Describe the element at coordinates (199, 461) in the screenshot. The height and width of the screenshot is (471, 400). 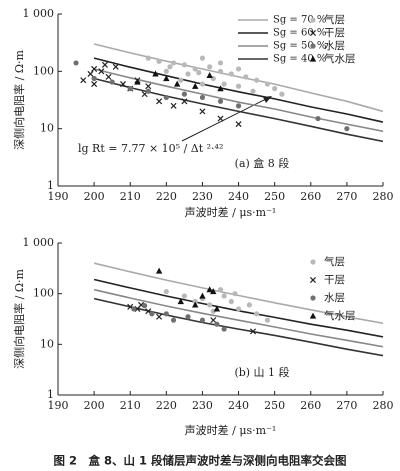
I see `figure-caption: 图 2 盒 8、山 1 段储层声波时差与深侧向电阻率交会图` at that location.